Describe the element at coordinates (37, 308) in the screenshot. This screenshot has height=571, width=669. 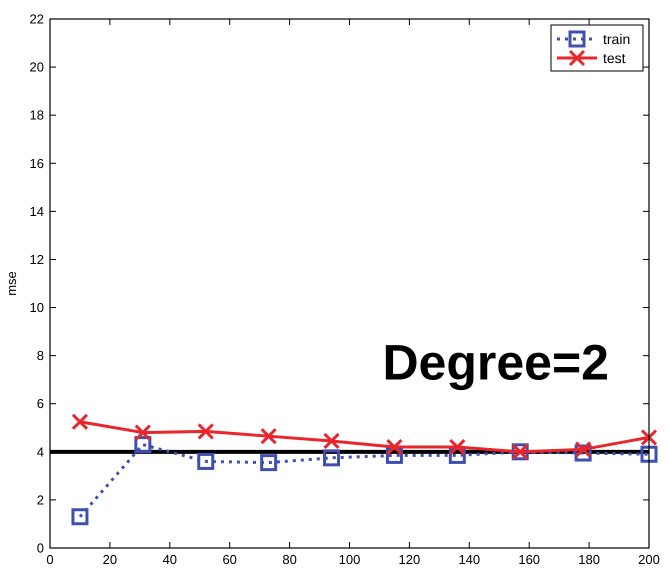
I see `y-tick-label: 10` at that location.